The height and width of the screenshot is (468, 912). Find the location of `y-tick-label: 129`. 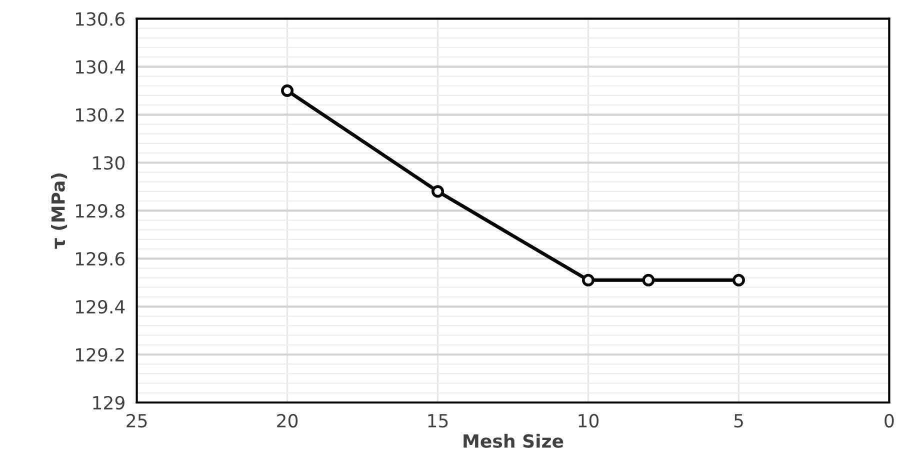

y-tick-label: 129 is located at coordinates (108, 403).